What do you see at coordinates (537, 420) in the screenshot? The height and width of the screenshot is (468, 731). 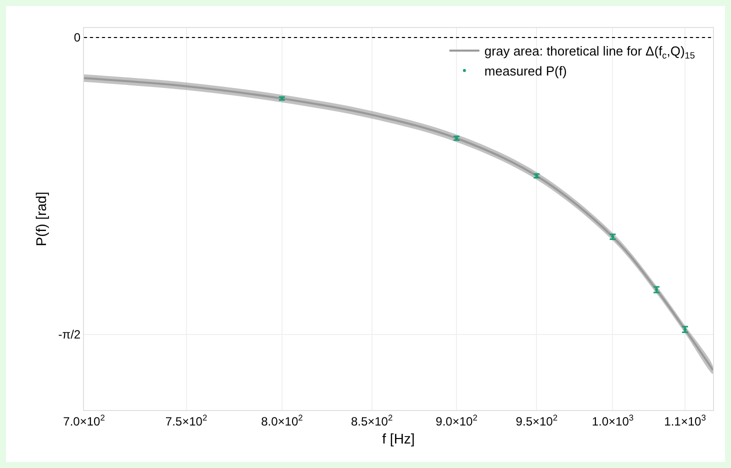 I see `x-tick-label: 9.5×10$^{2}$` at bounding box center [537, 420].